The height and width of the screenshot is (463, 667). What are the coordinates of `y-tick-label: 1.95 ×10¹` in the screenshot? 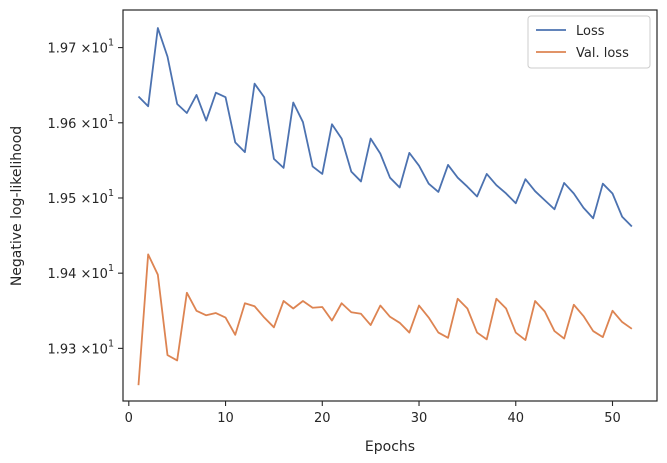 It's located at (80, 197).